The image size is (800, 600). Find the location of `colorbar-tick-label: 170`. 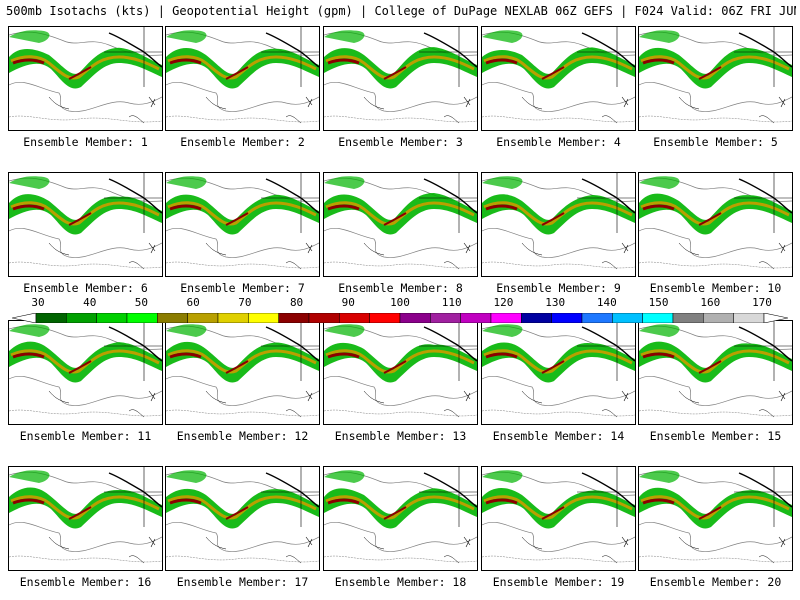

colorbar-tick-label: 170 is located at coordinates (762, 302).